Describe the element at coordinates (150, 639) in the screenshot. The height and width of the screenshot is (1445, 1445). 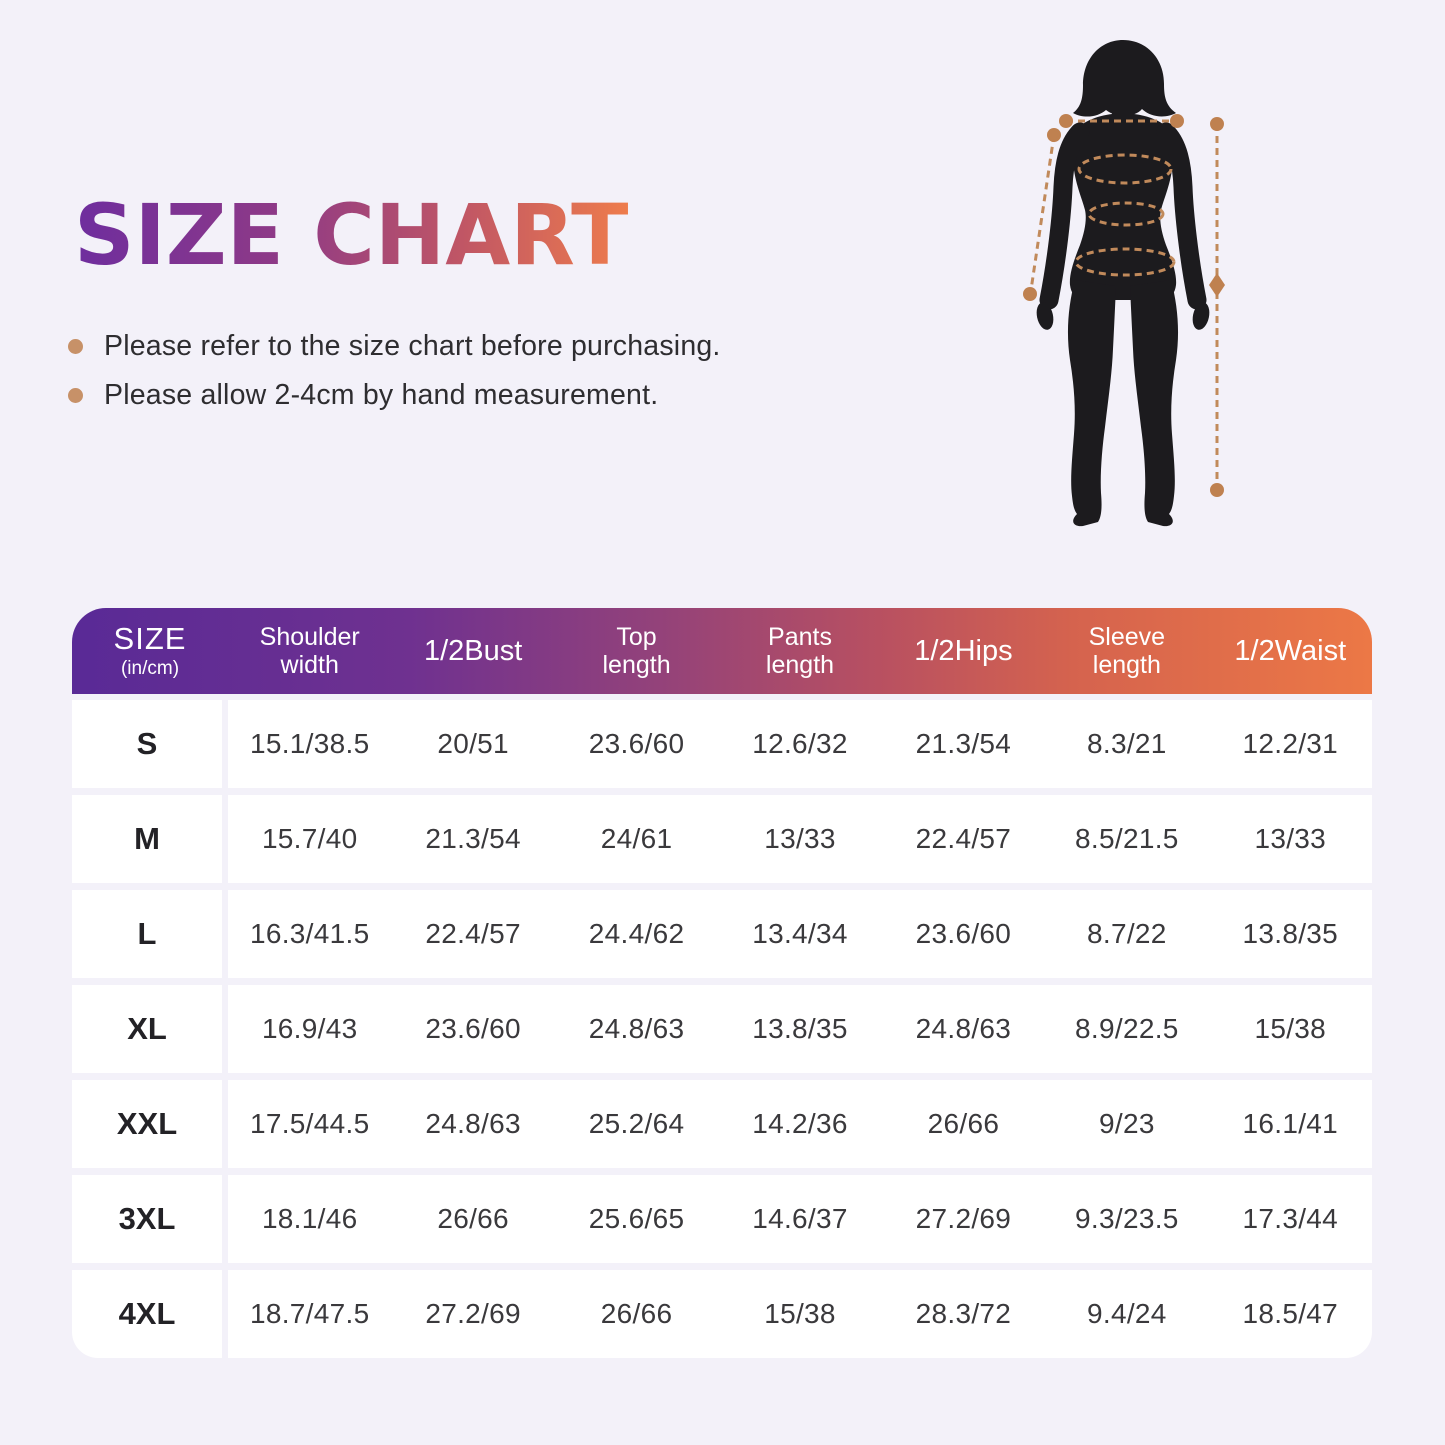
I see `header-size-label: SIZE` at that location.